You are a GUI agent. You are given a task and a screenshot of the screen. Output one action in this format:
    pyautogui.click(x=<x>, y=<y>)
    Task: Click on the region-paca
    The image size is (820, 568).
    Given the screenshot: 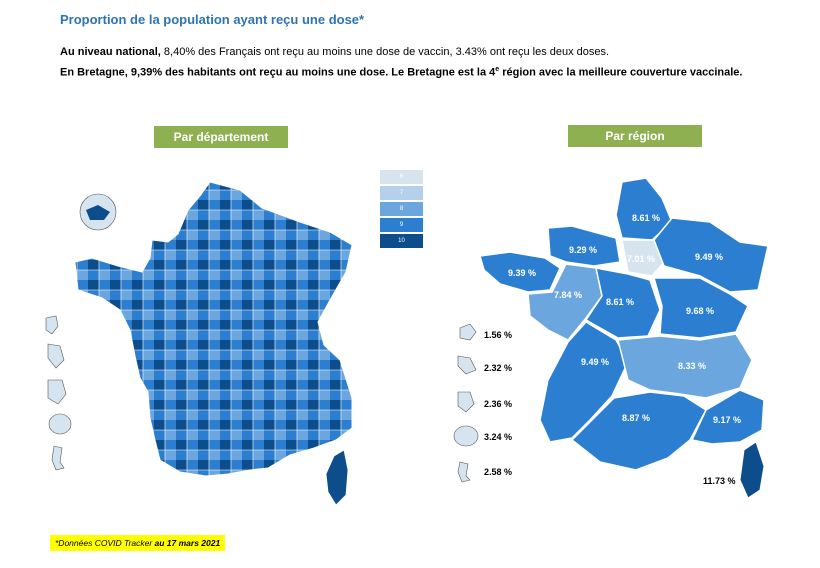 What is the action you would take?
    pyautogui.click(x=727, y=417)
    